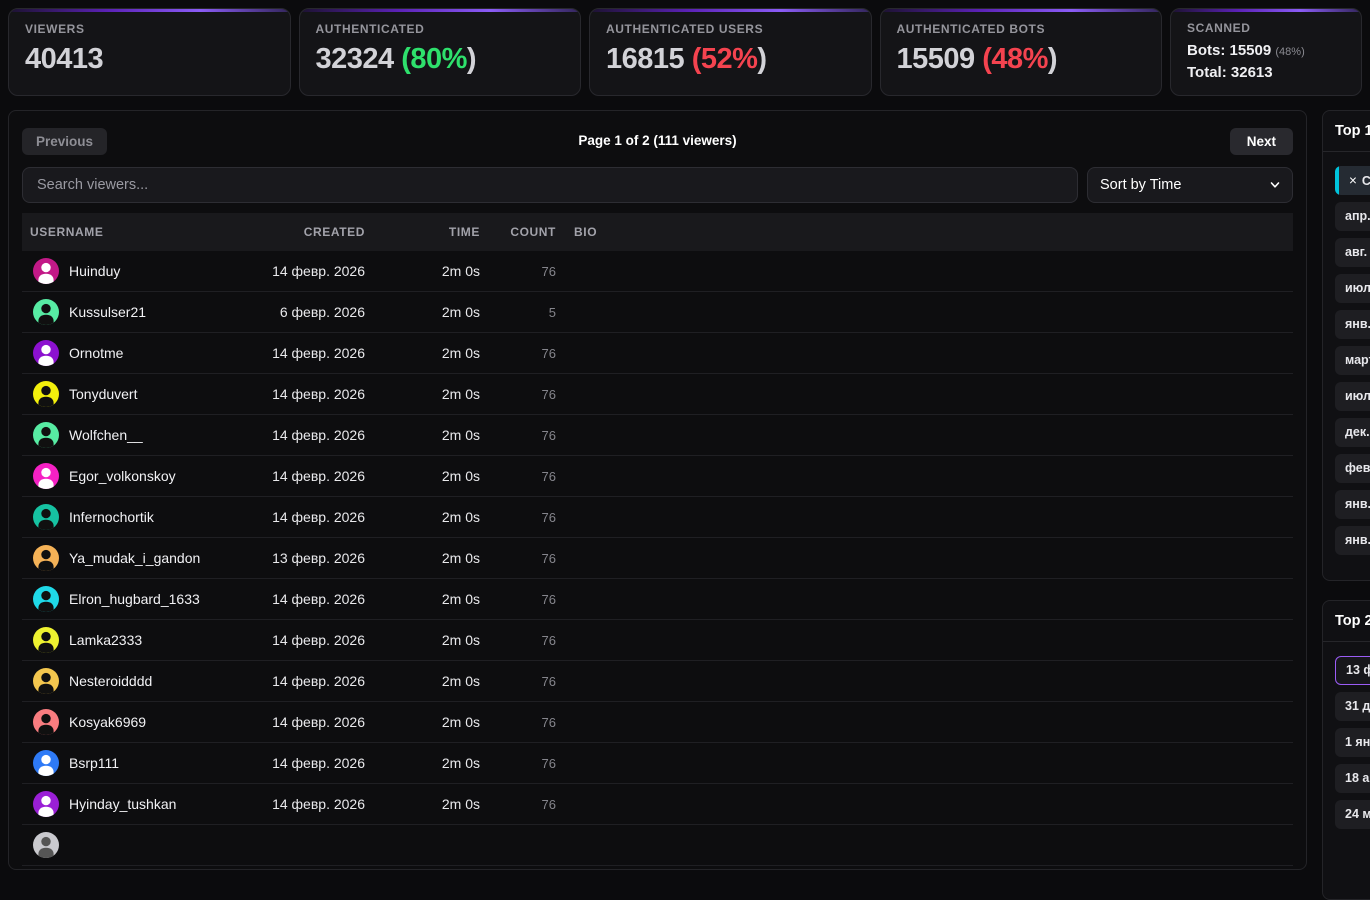 Image resolution: width=1370 pixels, height=900 pixels. Describe the element at coordinates (1352, 670) in the screenshot. I see `top20-list-item-selected: 13 ф` at that location.